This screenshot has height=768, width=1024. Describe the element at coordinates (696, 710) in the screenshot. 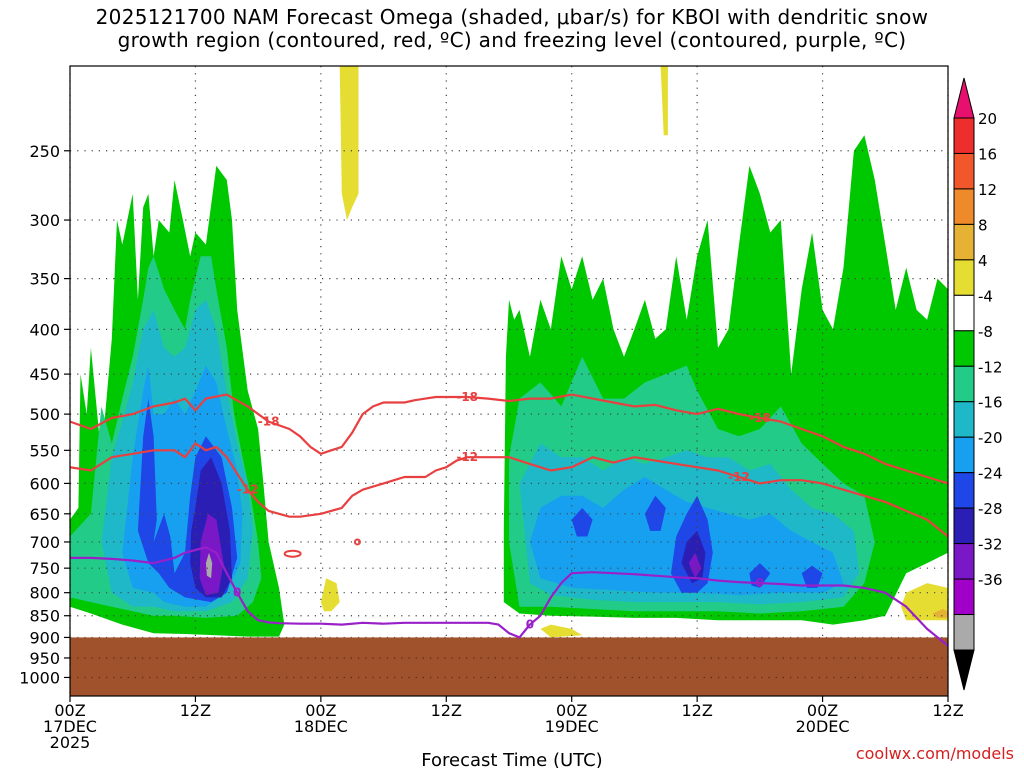

I see `x-tick-label-60-0: 12Z` at that location.